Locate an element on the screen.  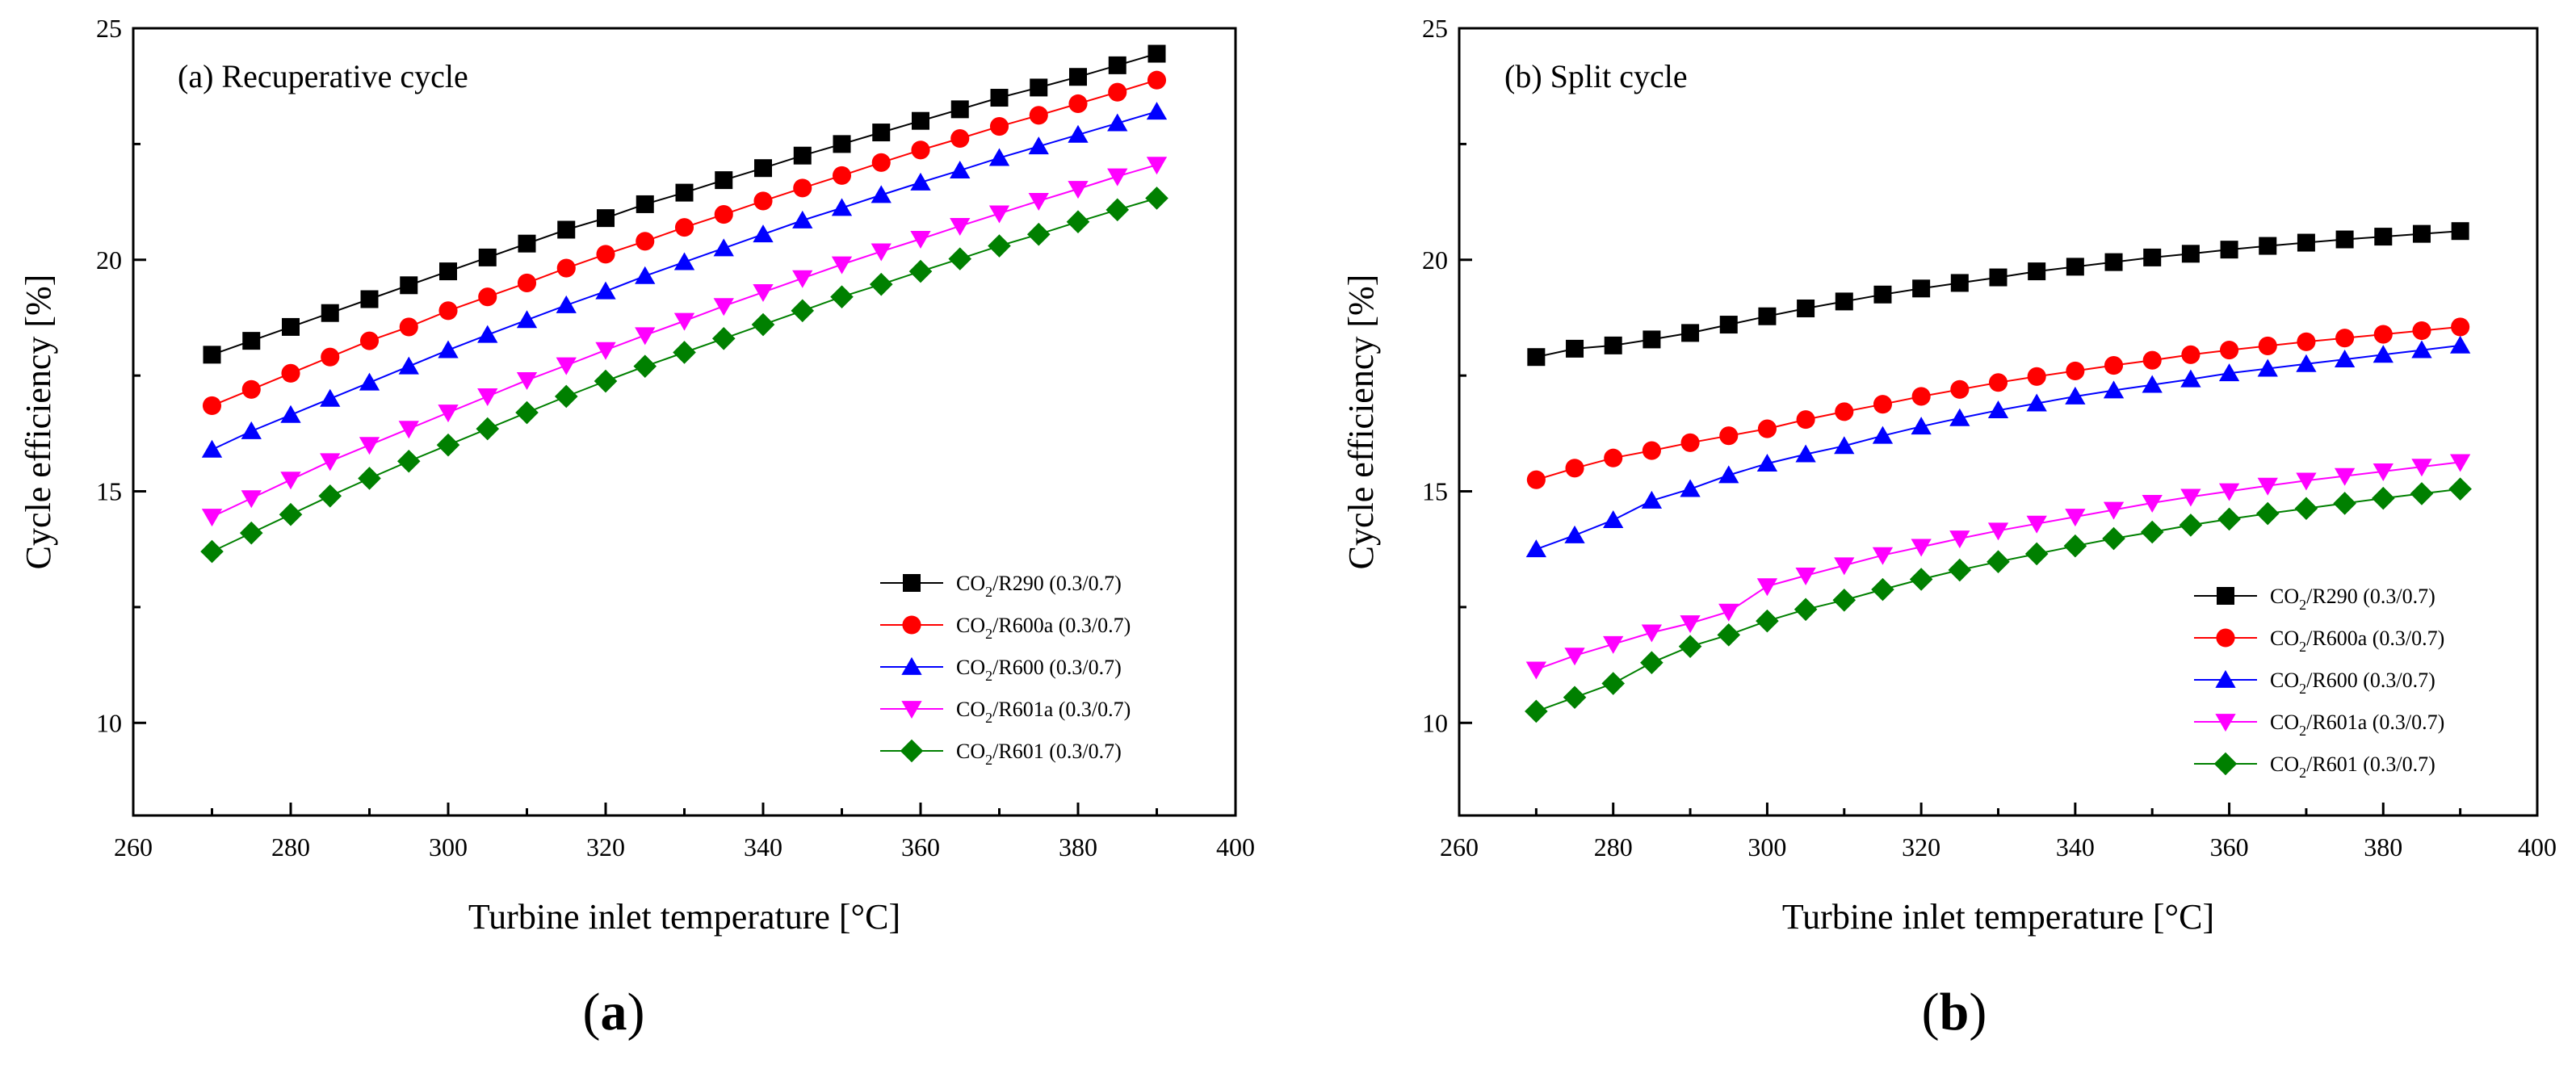
series-circle is located at coordinates (1998, 403).